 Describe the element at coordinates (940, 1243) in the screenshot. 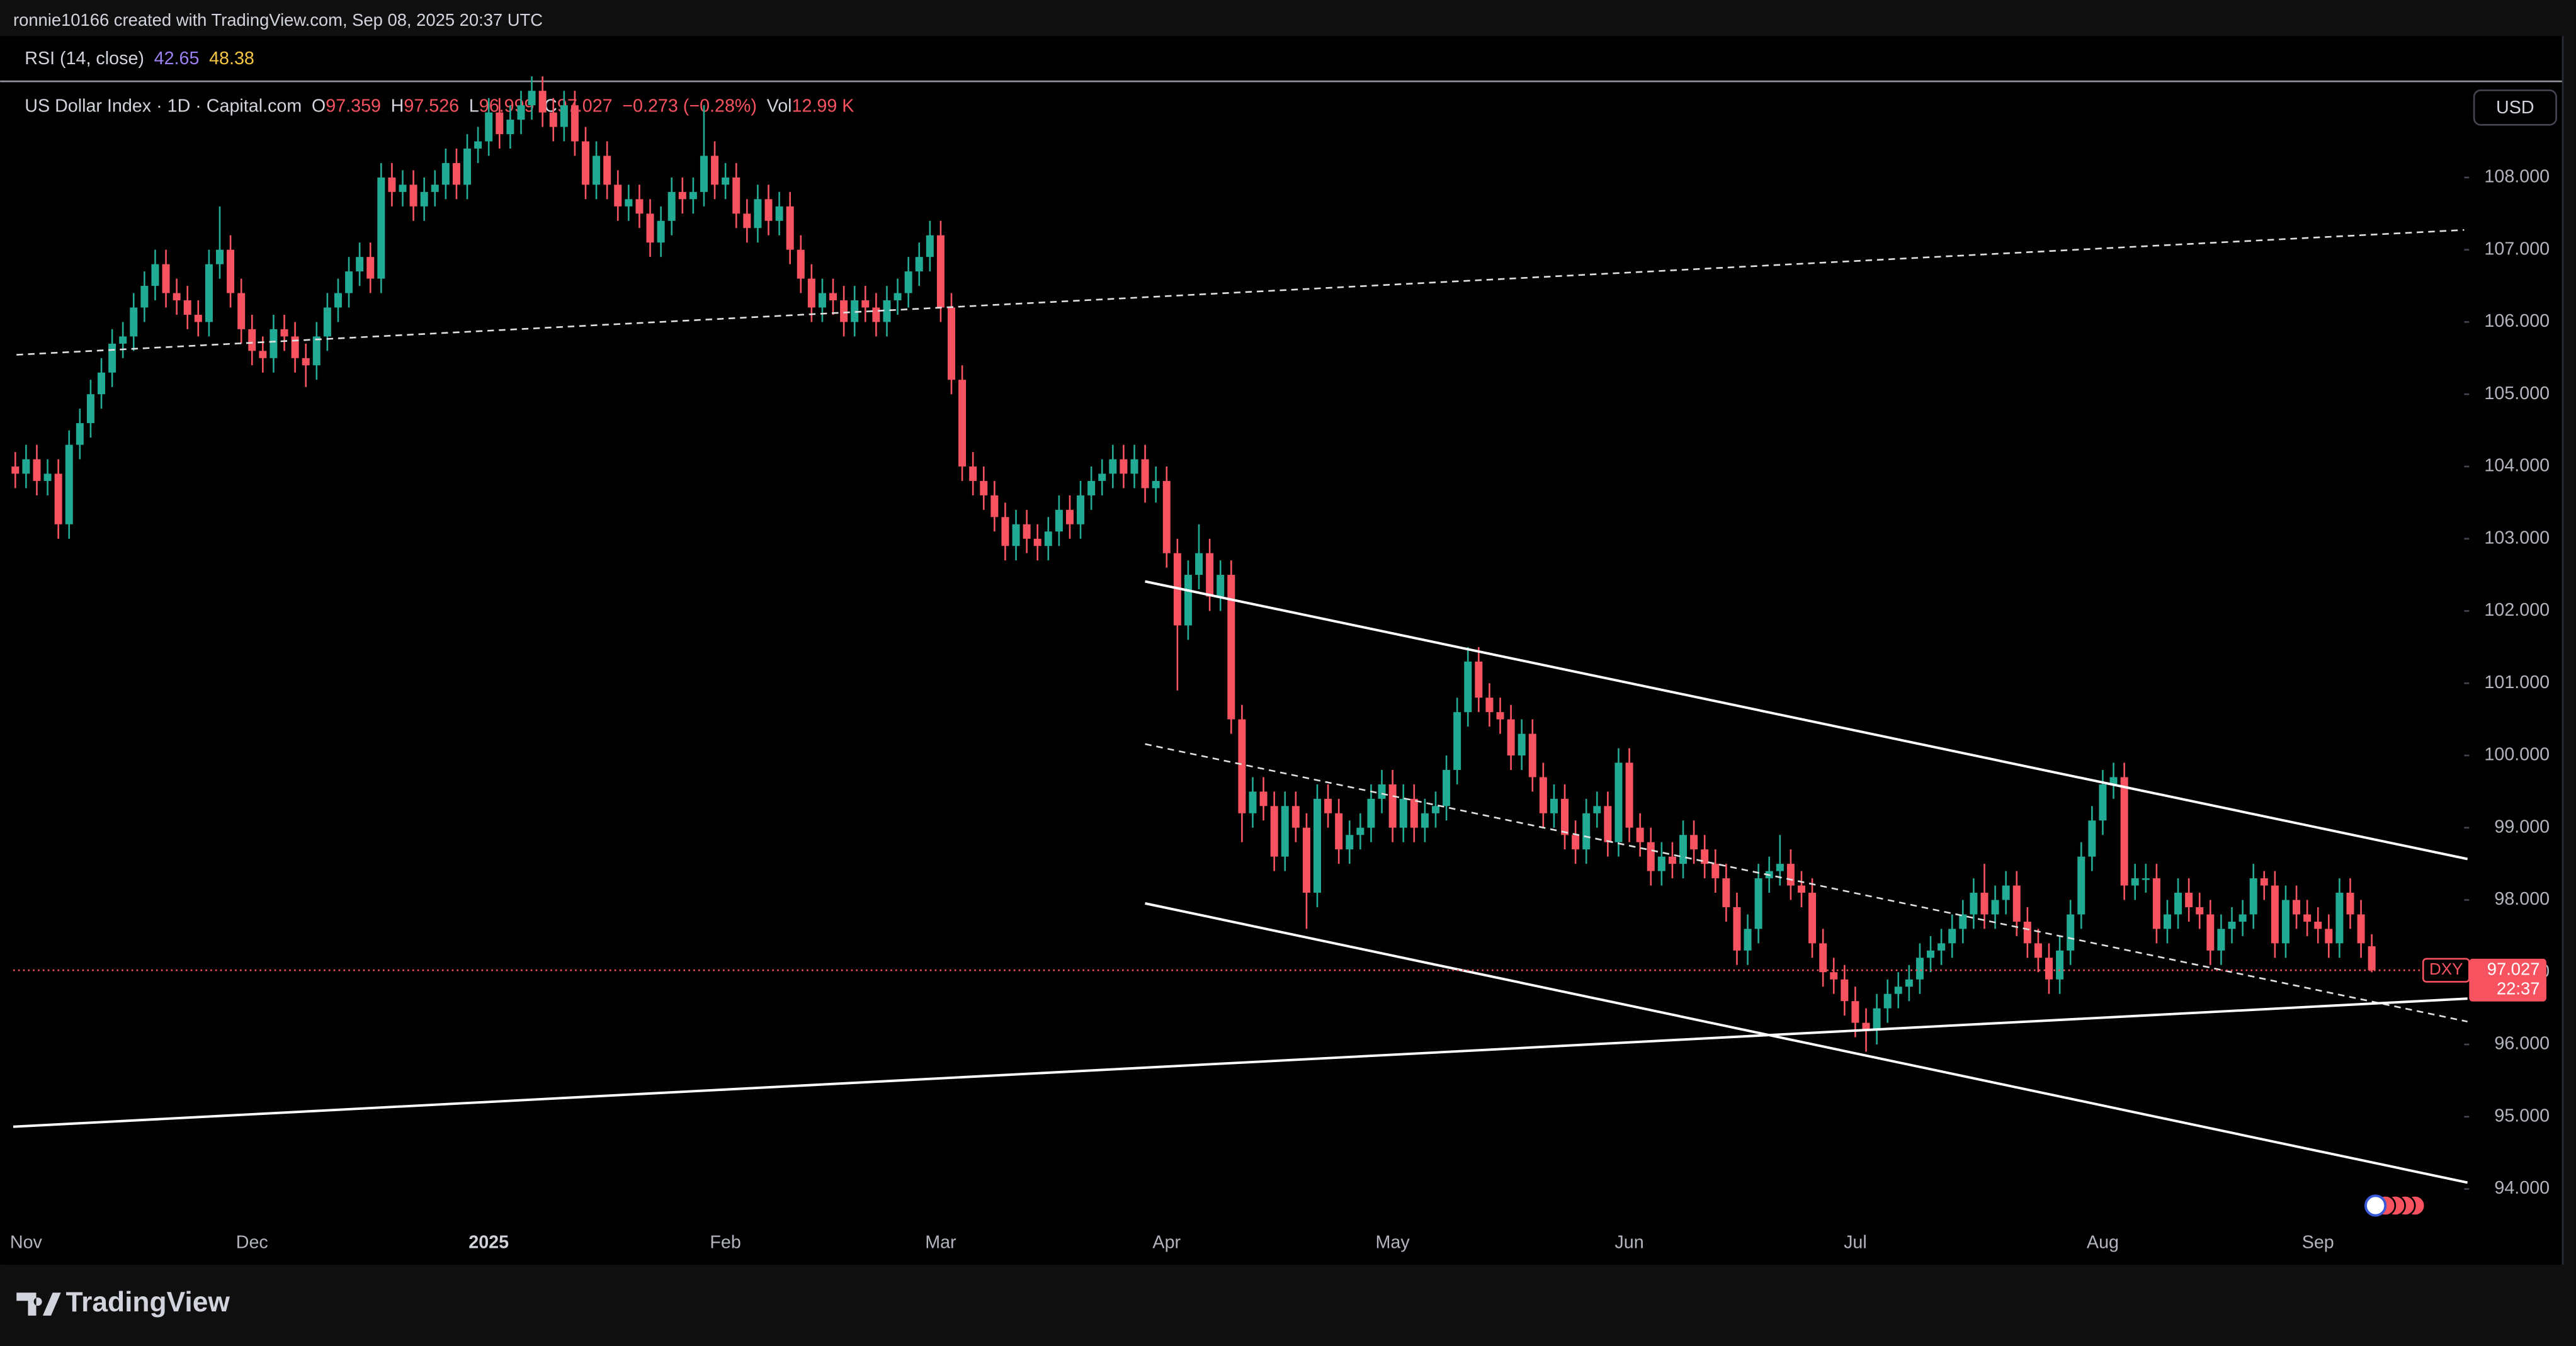

I see `x-tick-label: Mar` at that location.